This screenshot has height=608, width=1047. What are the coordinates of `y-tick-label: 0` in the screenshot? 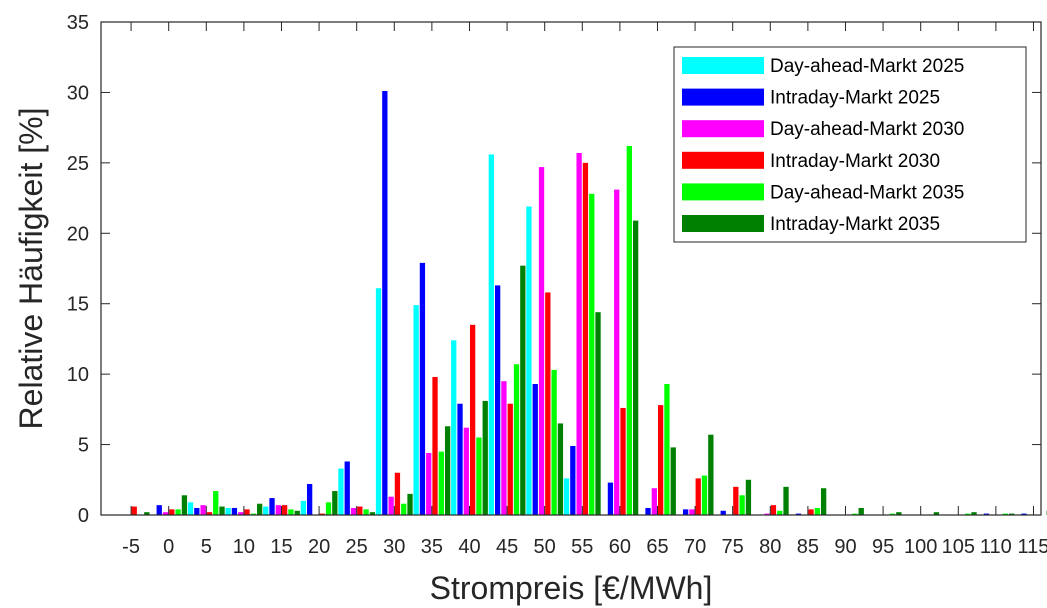 It's located at (83, 516).